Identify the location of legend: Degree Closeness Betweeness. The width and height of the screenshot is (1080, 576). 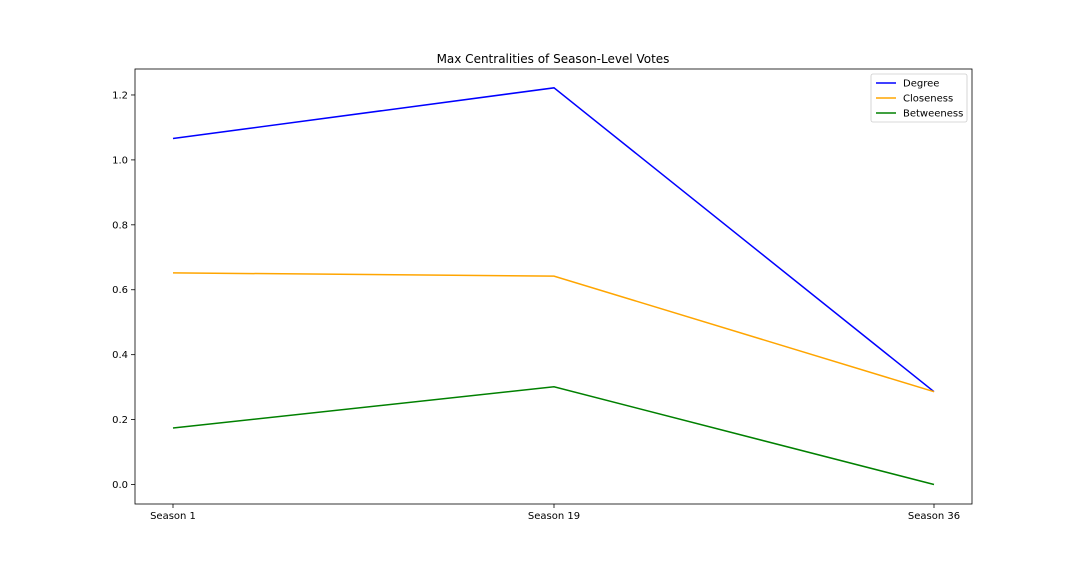
(919, 98).